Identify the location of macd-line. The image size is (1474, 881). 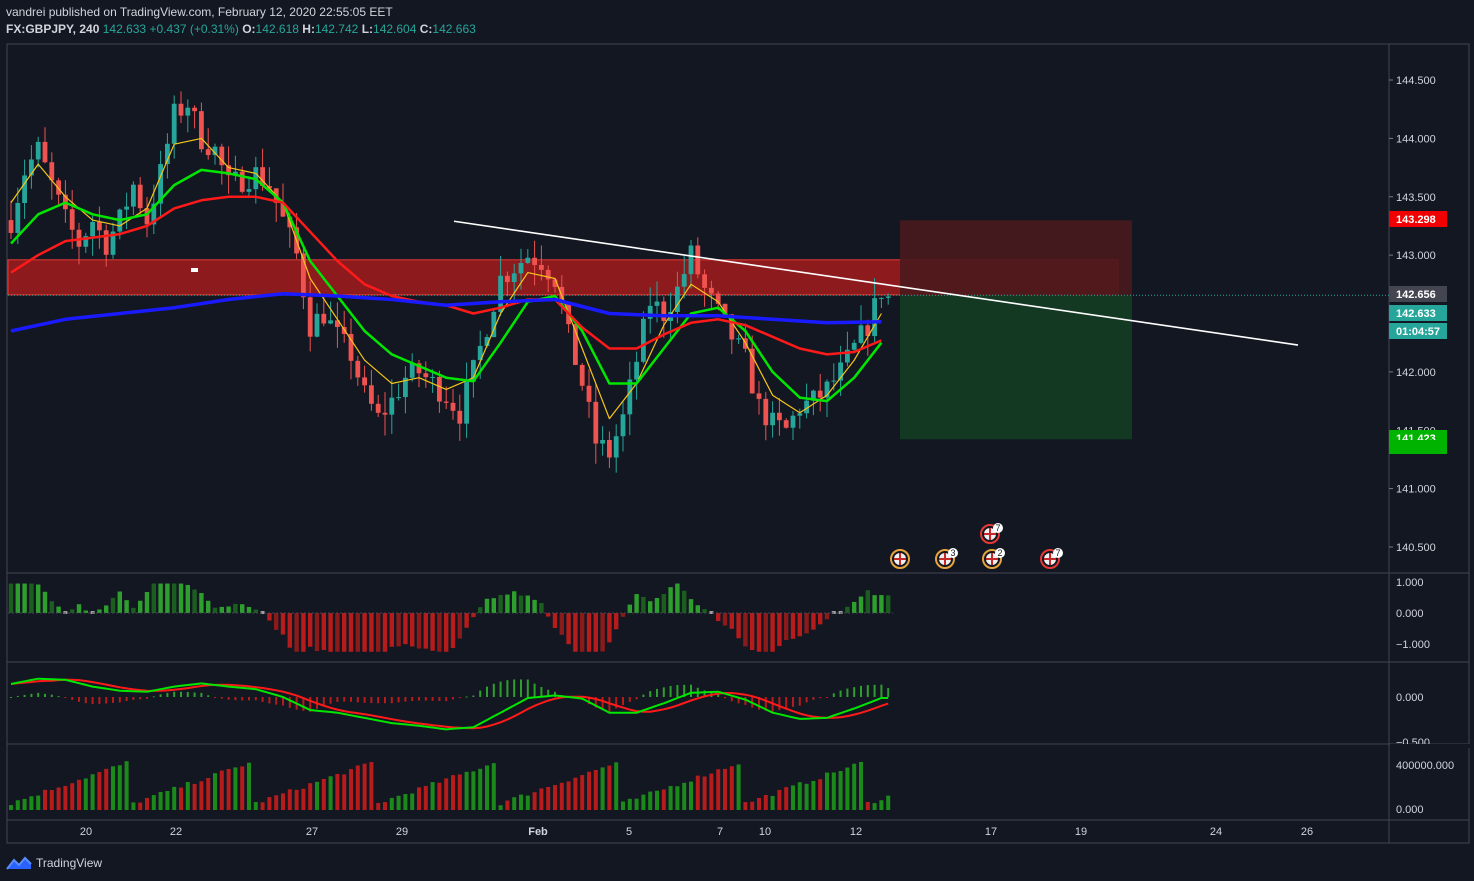
(449, 704).